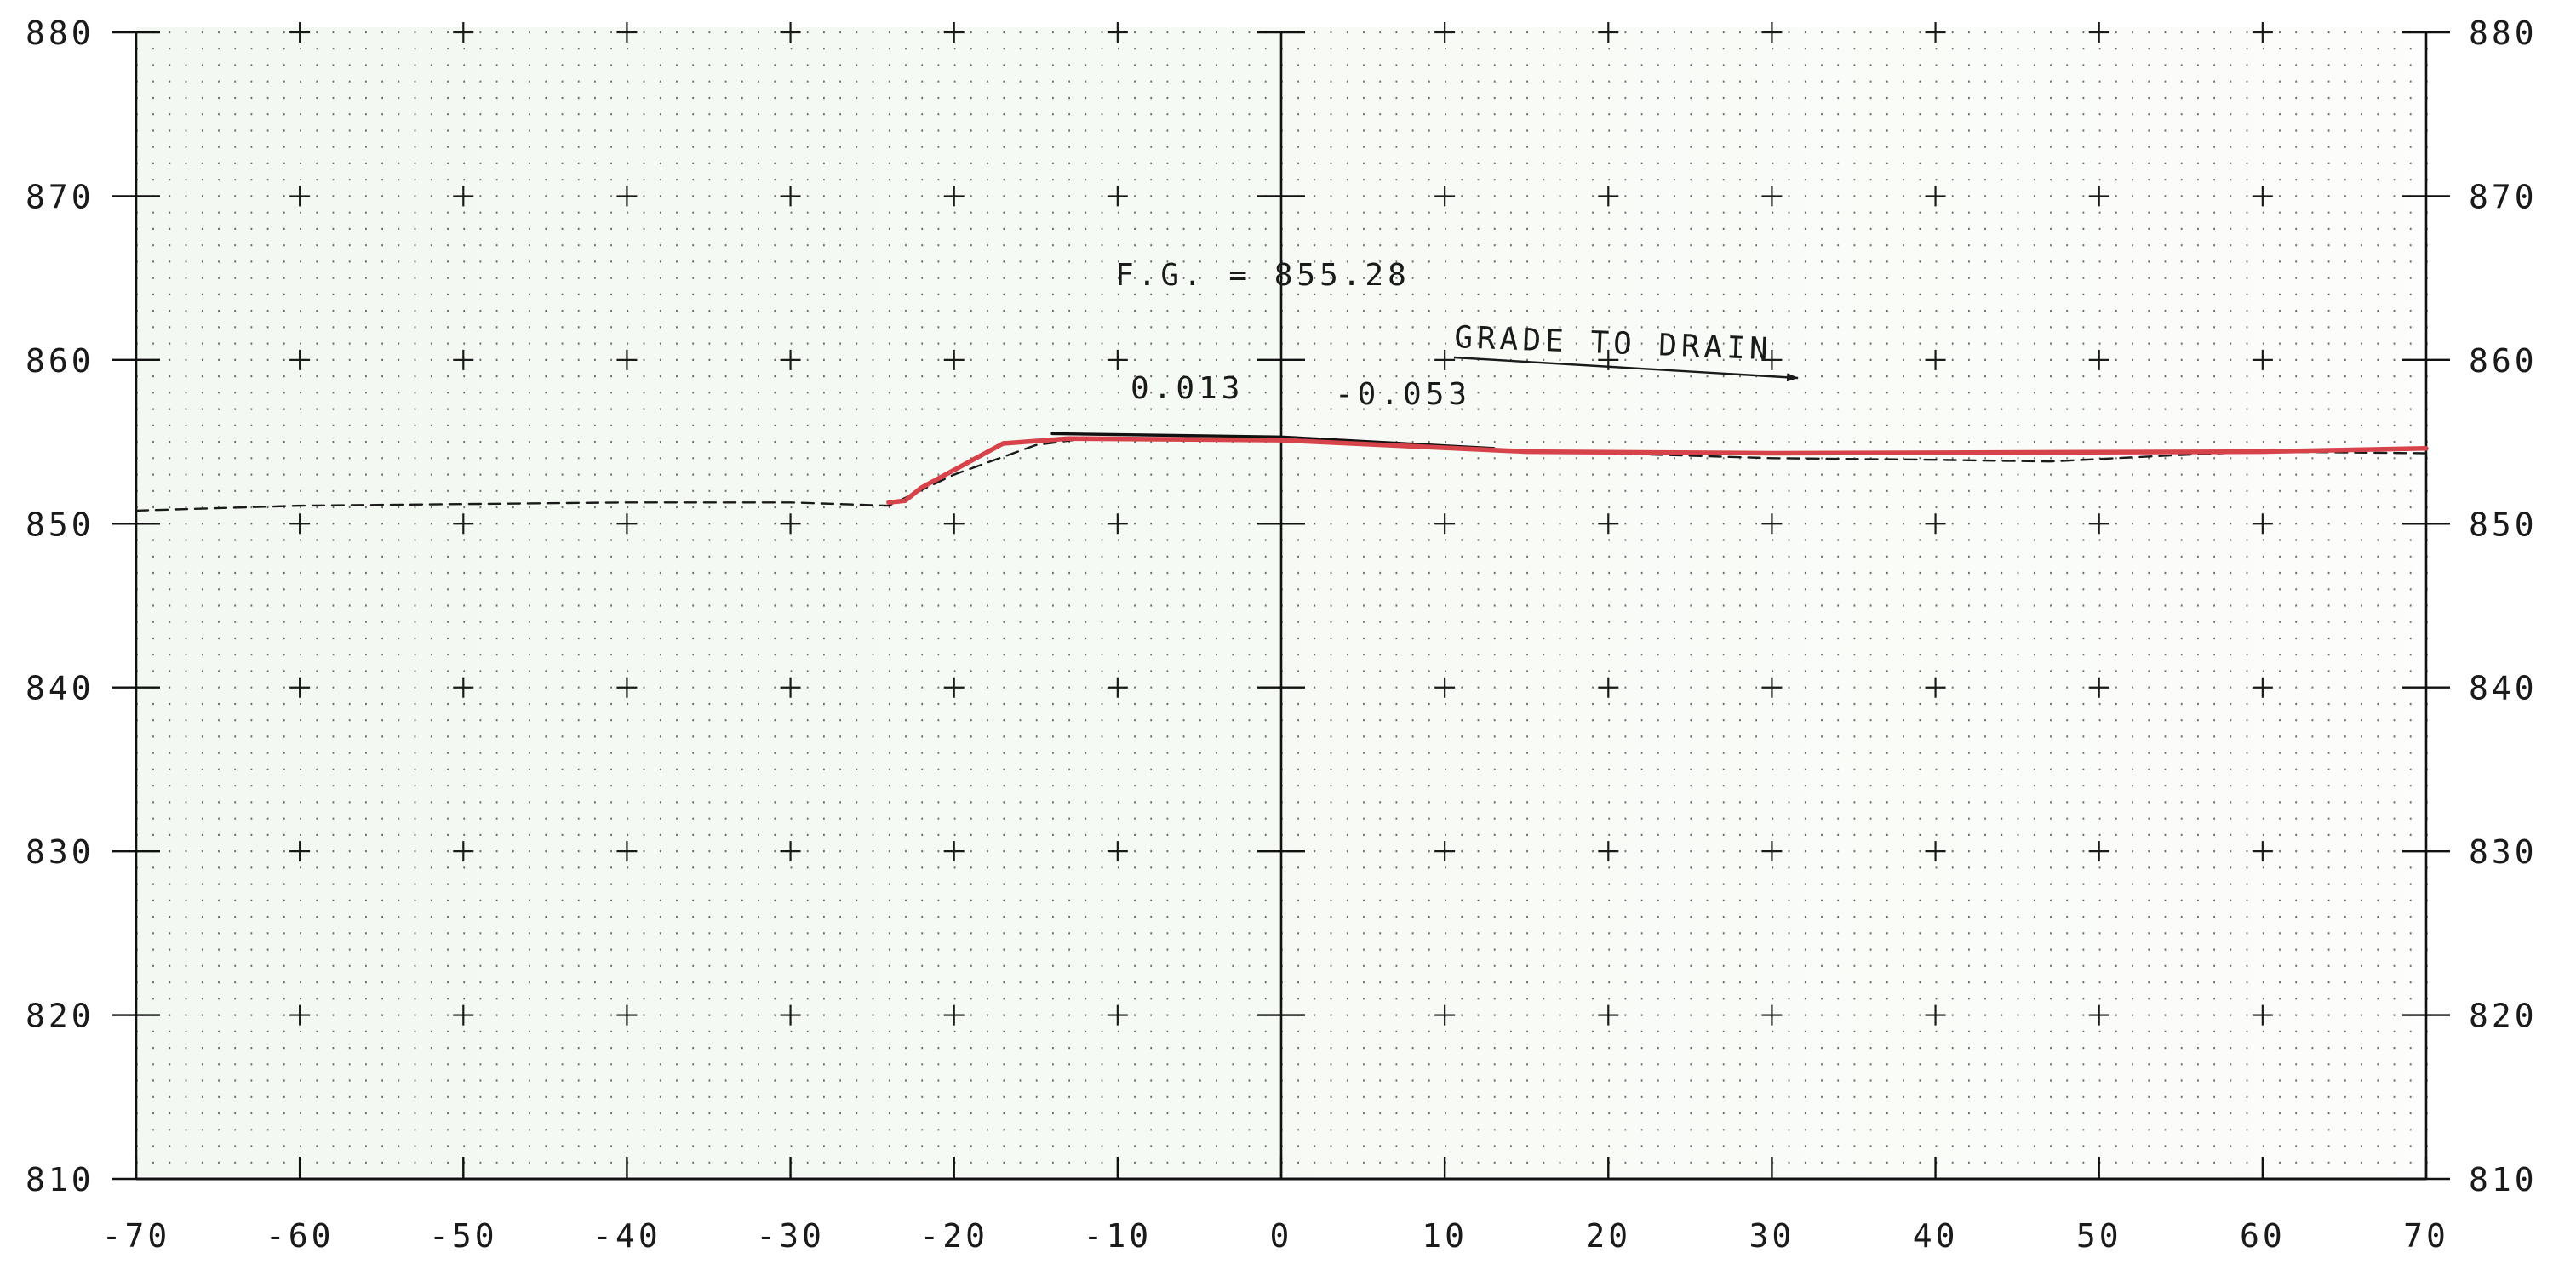 Image resolution: width=2576 pixels, height=1264 pixels. I want to click on y-tick-label-left: 850, so click(60, 524).